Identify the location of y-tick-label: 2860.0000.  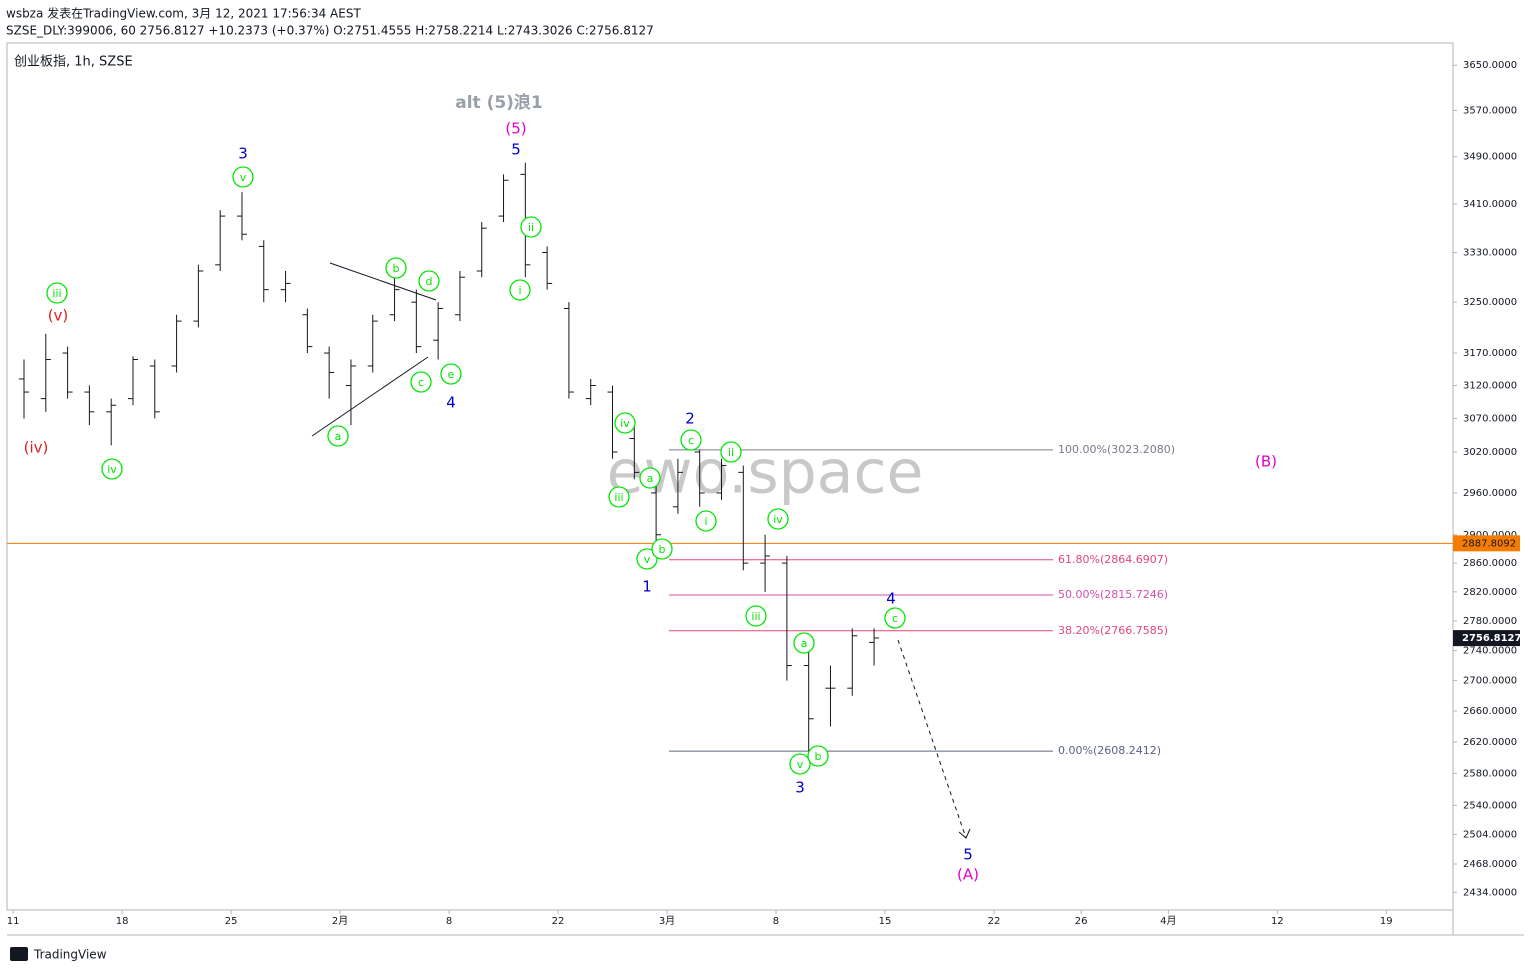
(1490, 563).